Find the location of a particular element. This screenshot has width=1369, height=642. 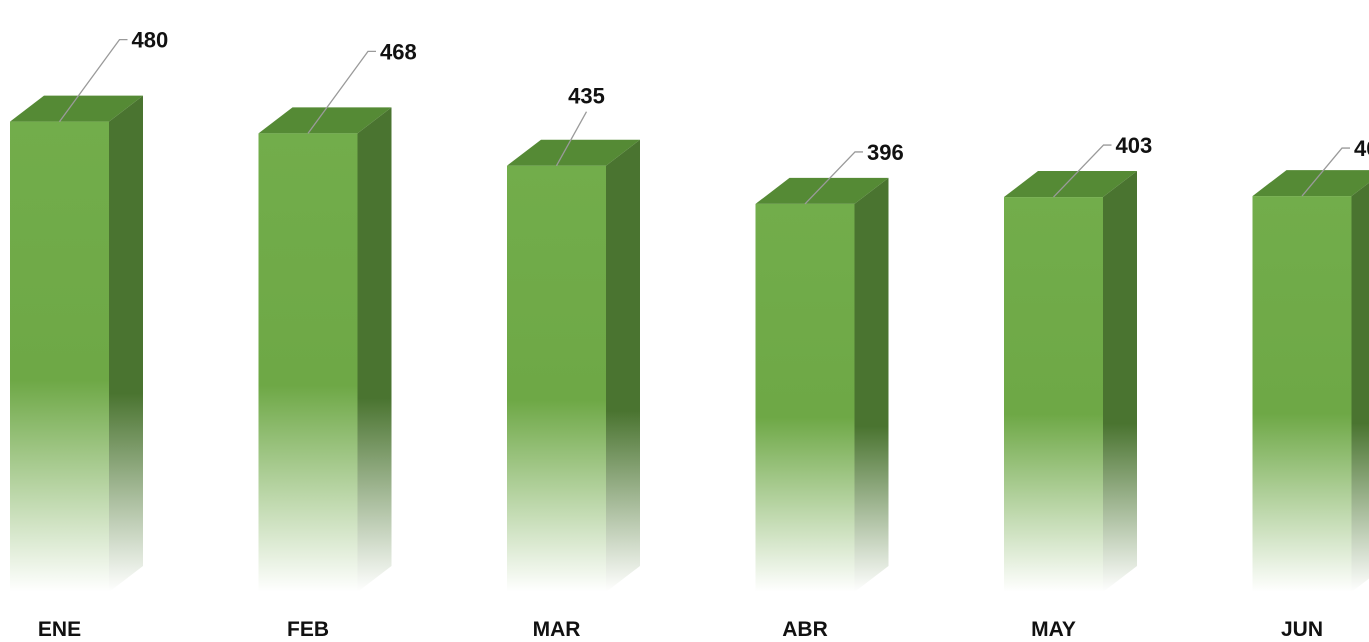

category-label: MAY is located at coordinates (1053, 629).